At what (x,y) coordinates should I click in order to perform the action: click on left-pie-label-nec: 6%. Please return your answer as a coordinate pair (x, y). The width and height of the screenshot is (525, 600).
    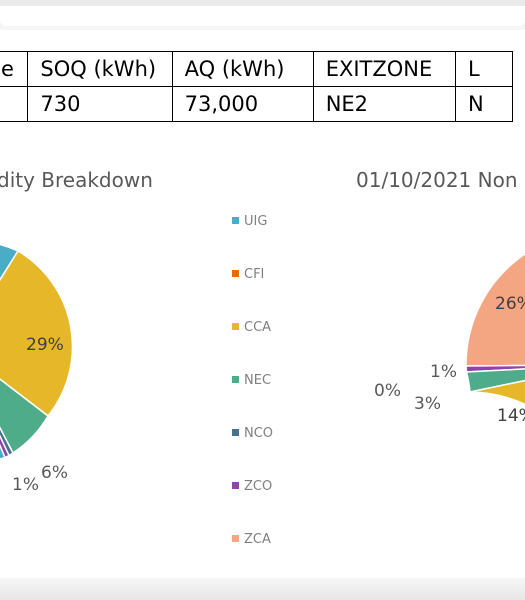
    Looking at the image, I should click on (54, 473).